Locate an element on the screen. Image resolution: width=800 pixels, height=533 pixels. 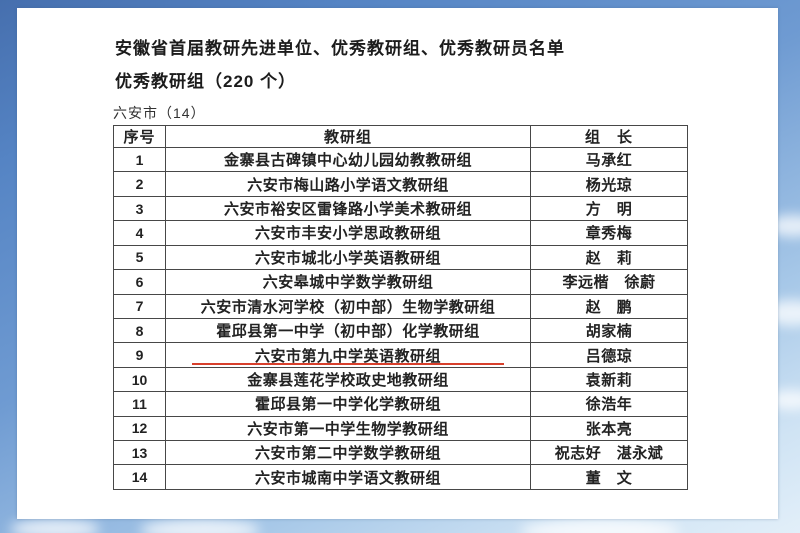
table-row: 4 六安市丰安小学思政教研组 章秀梅 is located at coordinates (400, 233).